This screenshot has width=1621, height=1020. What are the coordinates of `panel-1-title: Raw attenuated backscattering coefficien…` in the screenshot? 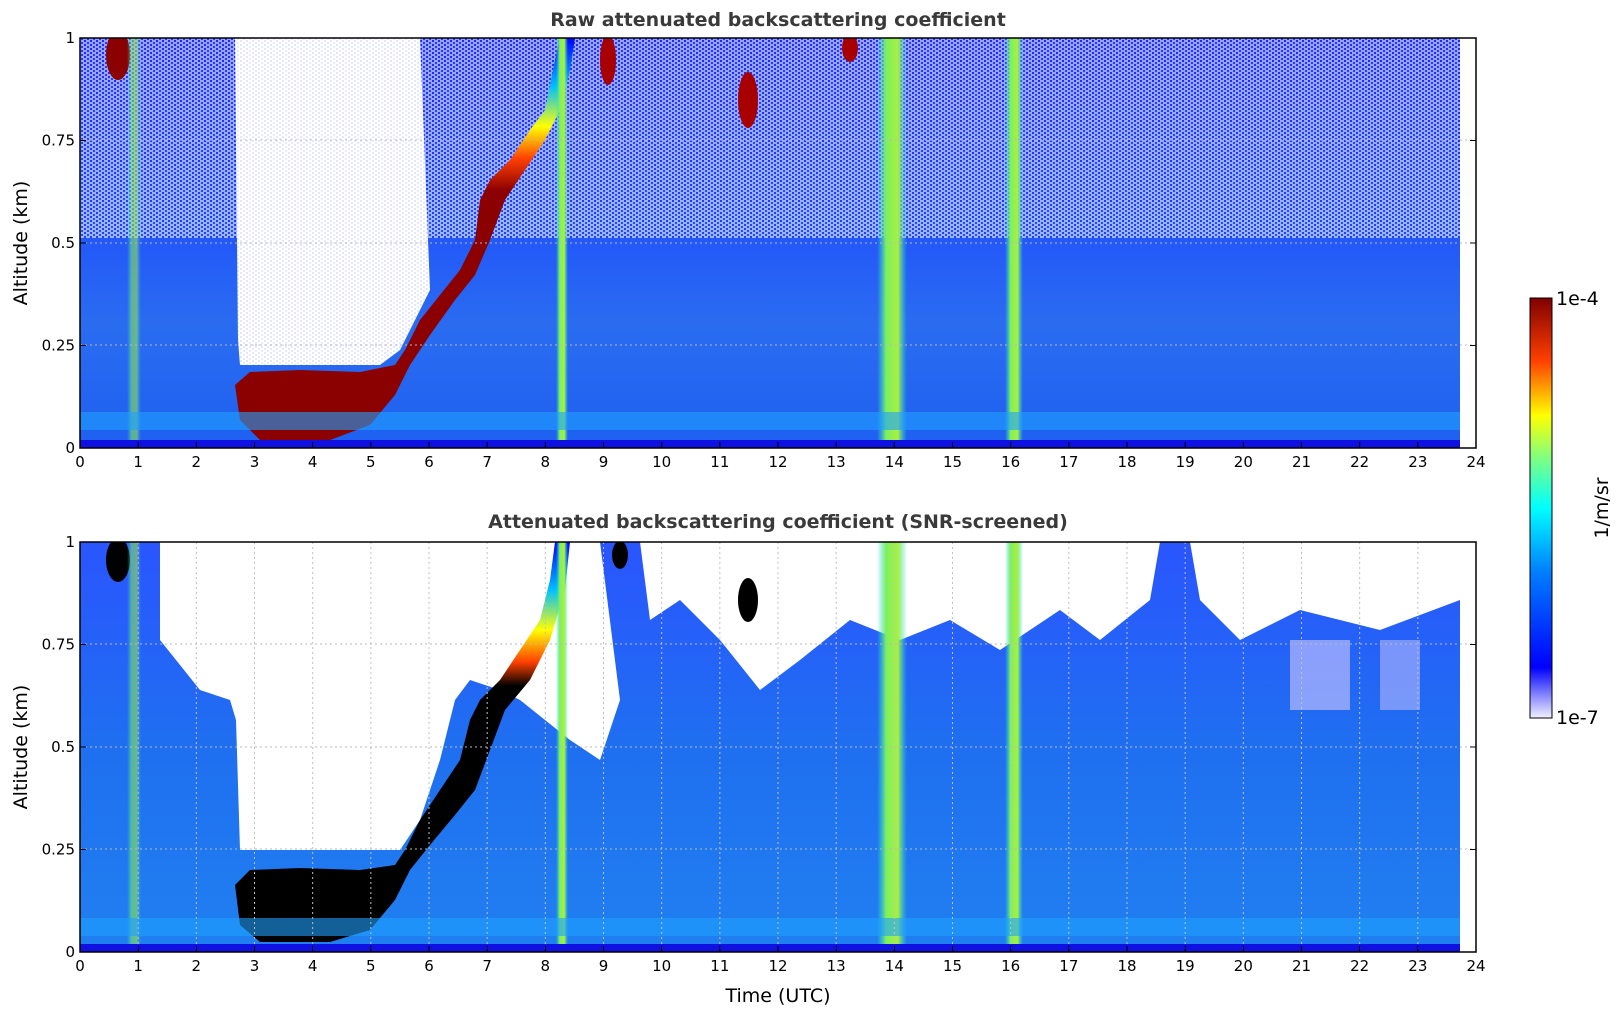 It's located at (778, 20).